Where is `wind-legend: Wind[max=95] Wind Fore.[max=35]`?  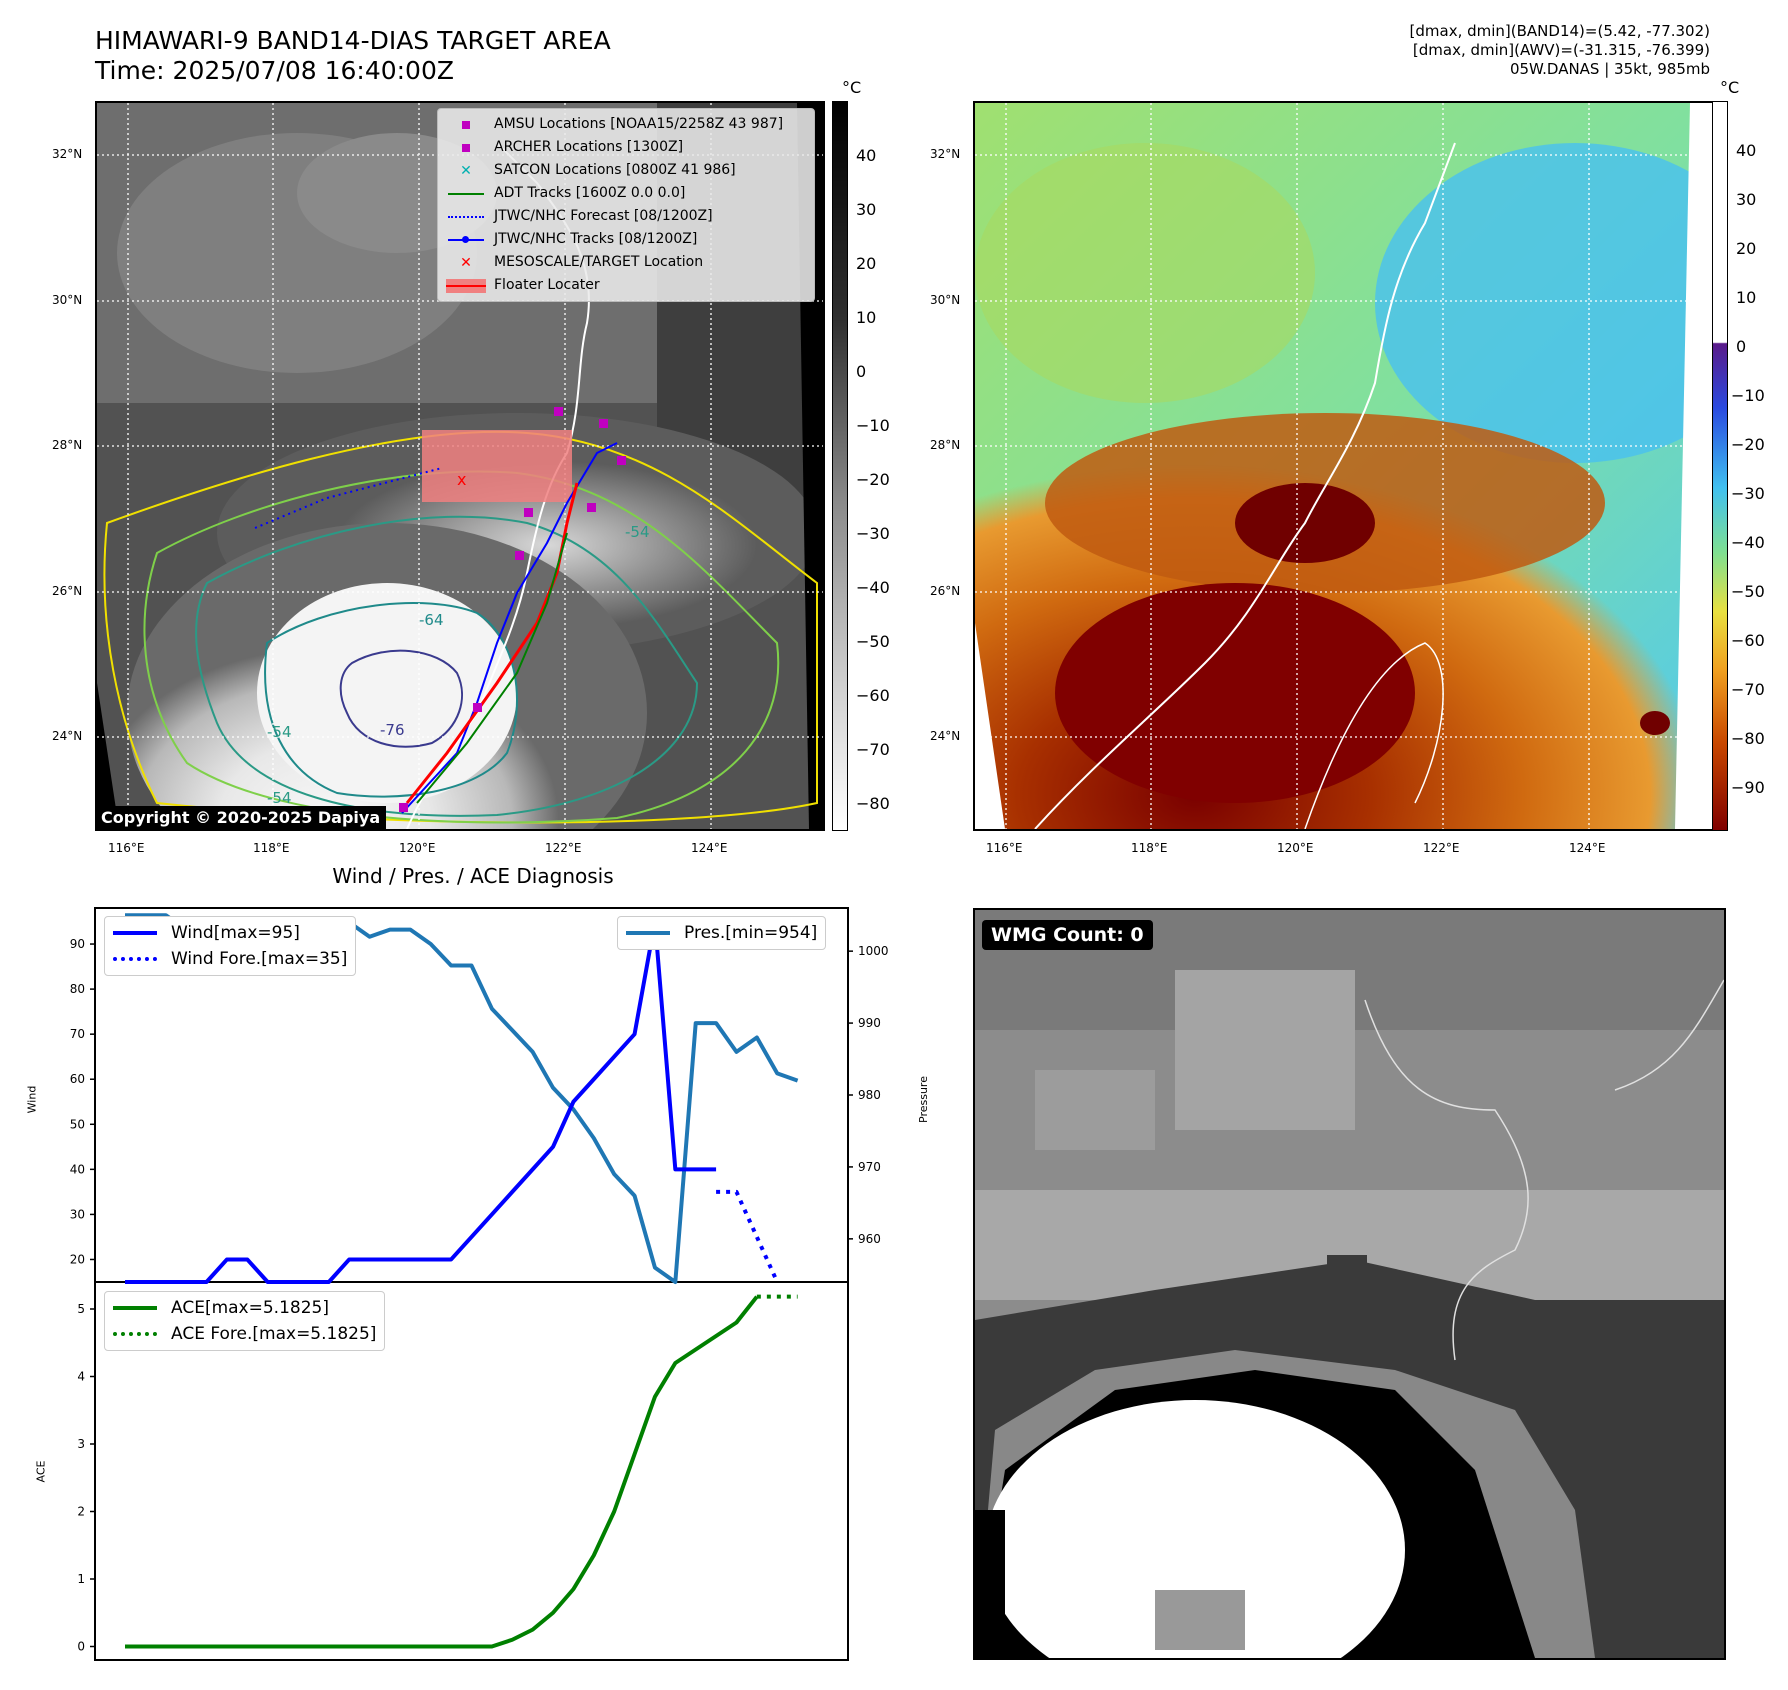
wind-legend: Wind[max=95] Wind Fore.[max=35] is located at coordinates (230, 946).